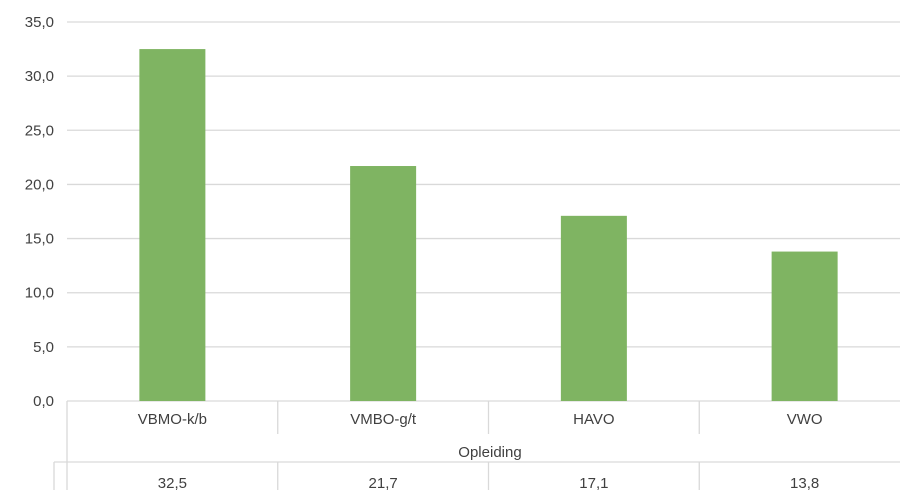  What do you see at coordinates (593, 482) in the screenshot?
I see `data-label: 17,1` at bounding box center [593, 482].